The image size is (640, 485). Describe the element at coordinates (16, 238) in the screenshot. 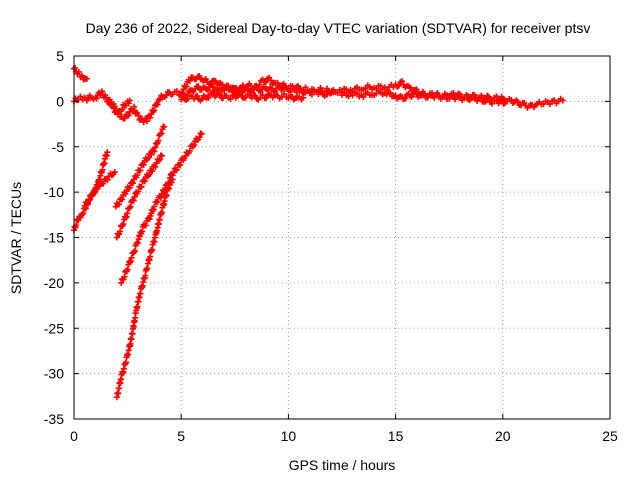

I see `y-axis-label: SDTVAR / TECUs` at that location.